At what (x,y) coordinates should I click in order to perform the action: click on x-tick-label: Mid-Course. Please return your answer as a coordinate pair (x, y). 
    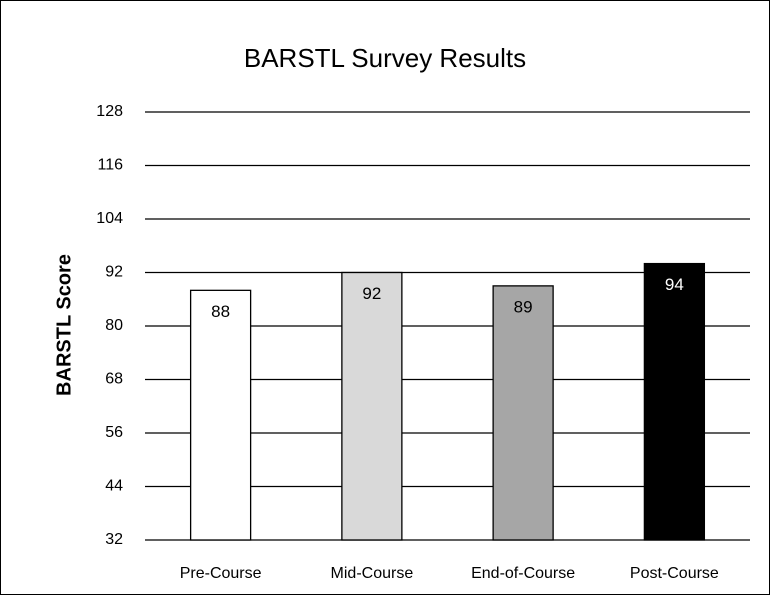
    Looking at the image, I should click on (372, 573).